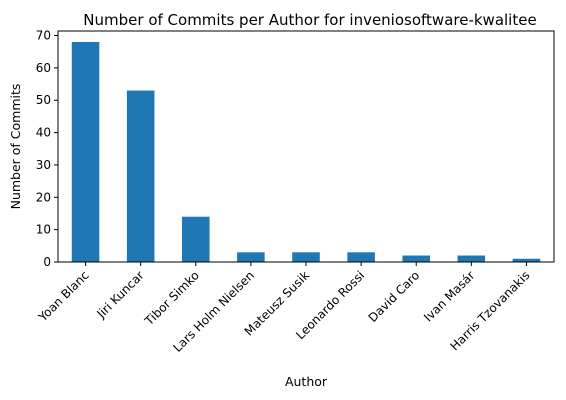 The width and height of the screenshot is (566, 400). What do you see at coordinates (43, 100) in the screenshot?
I see `y-tick-label: 50` at bounding box center [43, 100].